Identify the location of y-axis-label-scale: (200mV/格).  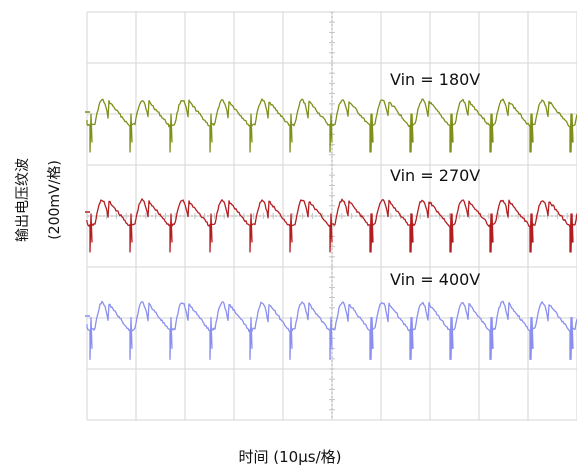
(55, 200).